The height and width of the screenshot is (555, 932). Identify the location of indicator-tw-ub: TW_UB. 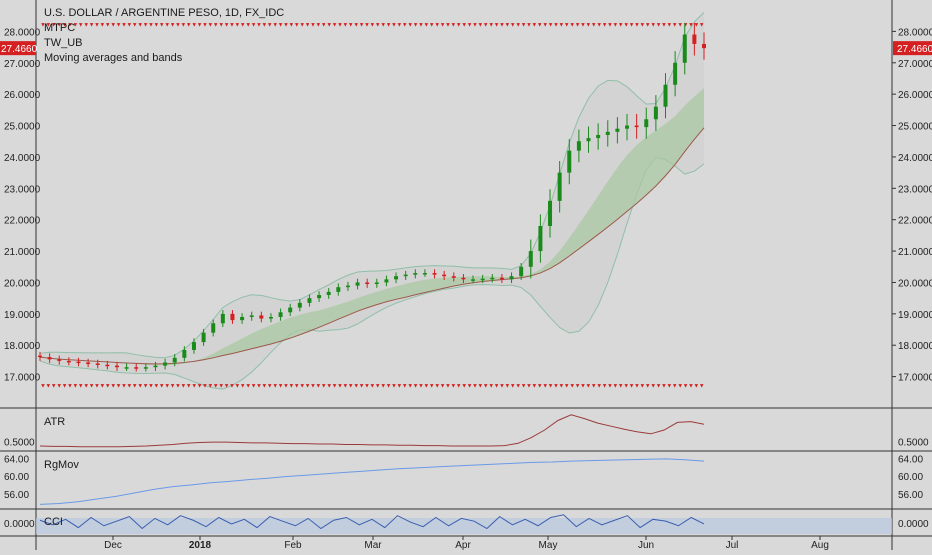
(63, 43).